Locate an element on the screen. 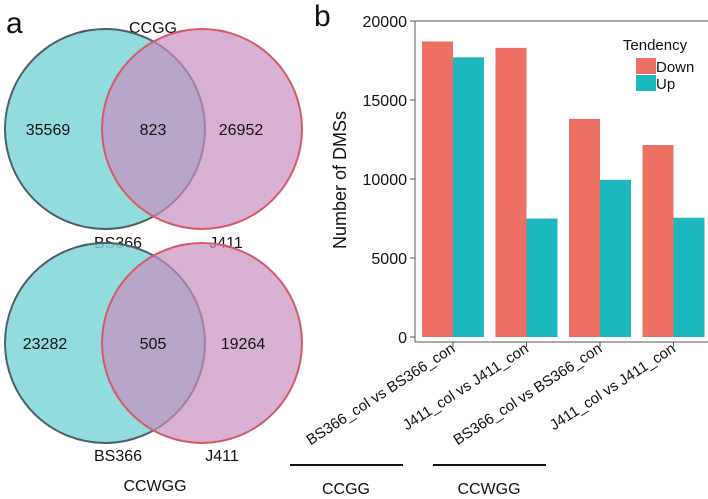 This screenshot has height=499, width=708. panel-a-label: a is located at coordinates (14, 23).